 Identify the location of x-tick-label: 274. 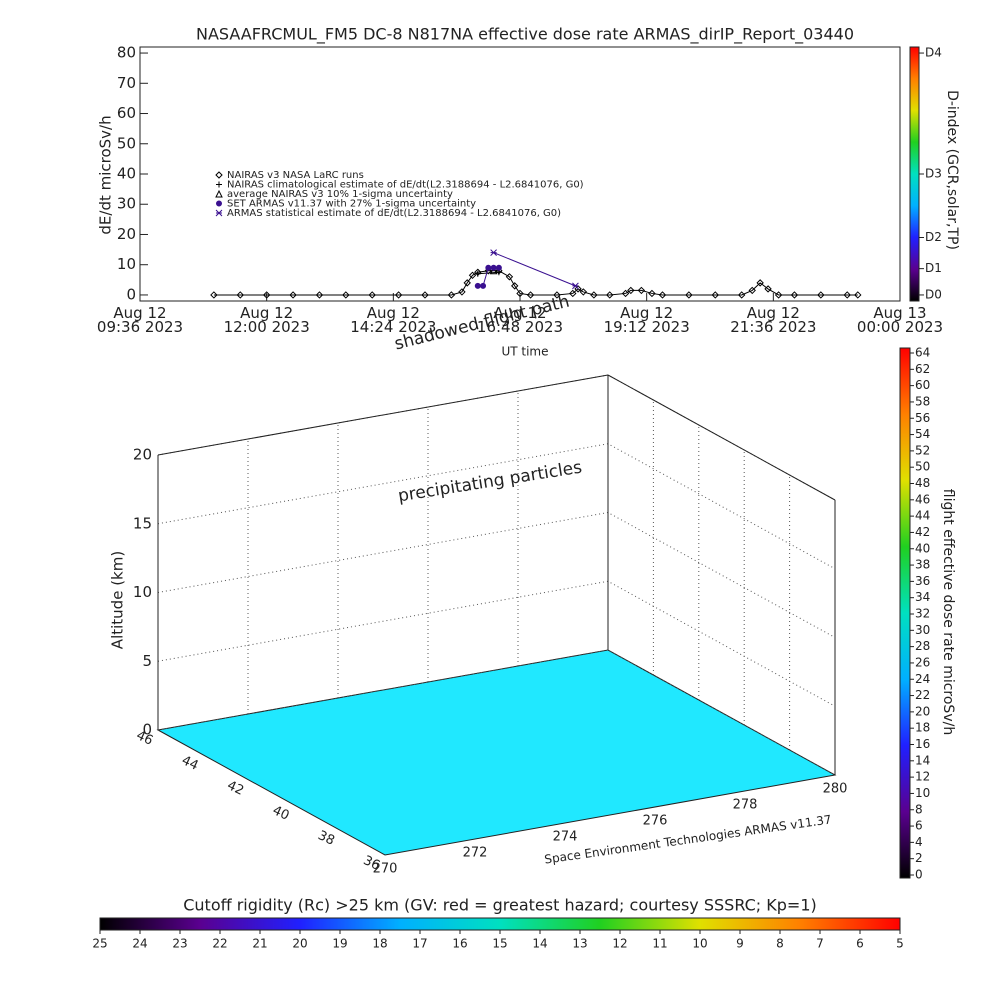
(565, 837).